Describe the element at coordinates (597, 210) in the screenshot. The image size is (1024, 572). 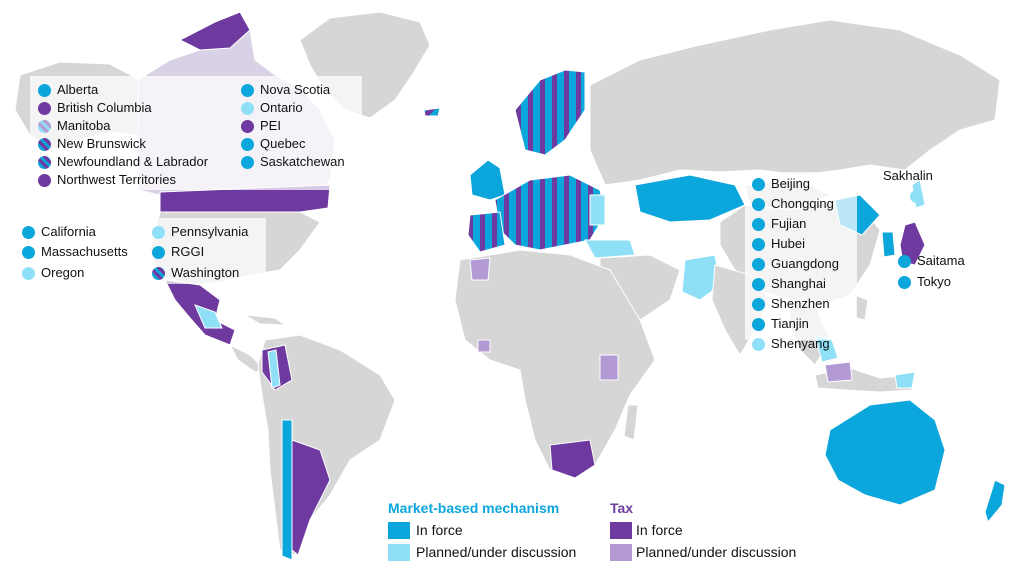
I see `ukraine` at that location.